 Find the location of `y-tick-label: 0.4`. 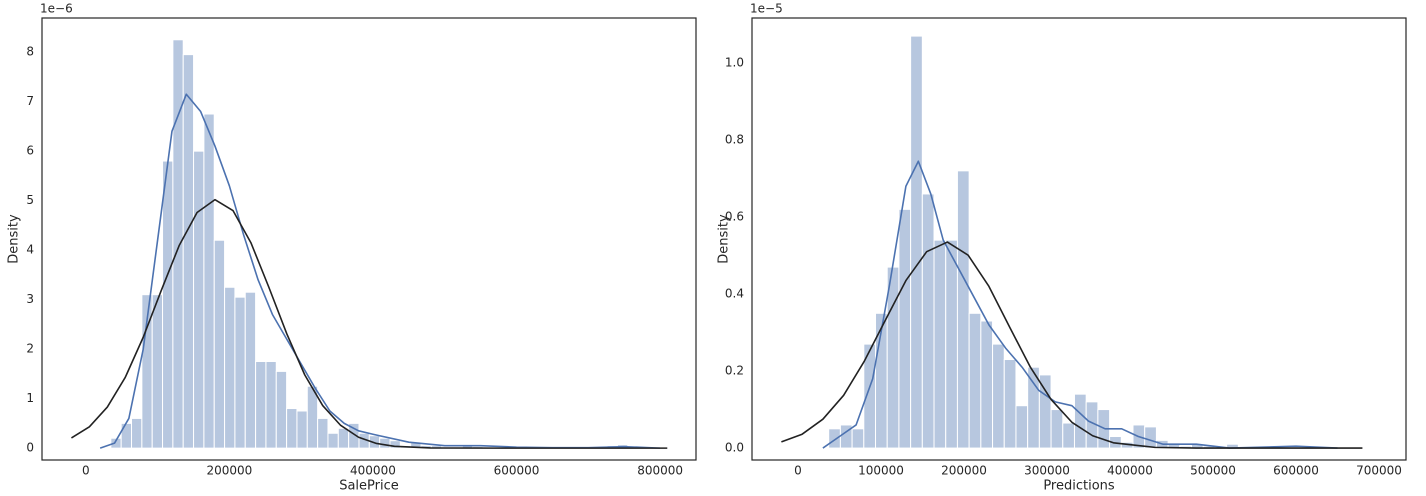

y-tick-label: 0.4 is located at coordinates (734, 294).